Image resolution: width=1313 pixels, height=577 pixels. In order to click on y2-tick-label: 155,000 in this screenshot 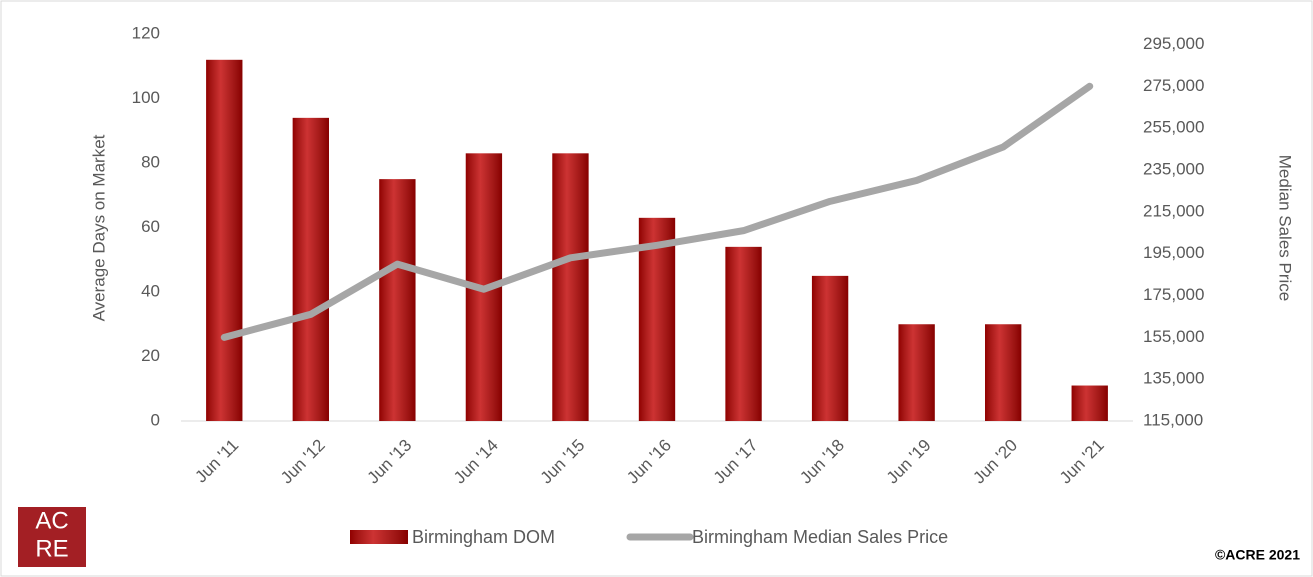, I will do `click(1173, 336)`.